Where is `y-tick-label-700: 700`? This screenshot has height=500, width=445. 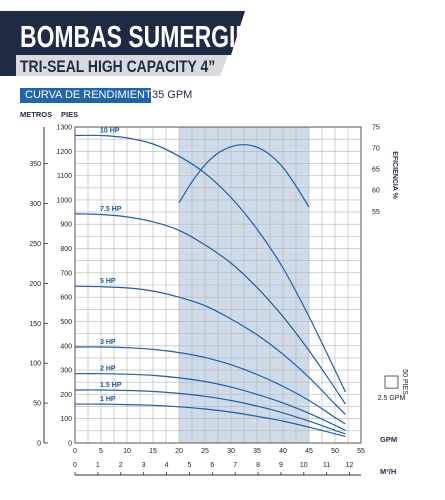
y-tick-label-700: 700 is located at coordinates (66, 273).